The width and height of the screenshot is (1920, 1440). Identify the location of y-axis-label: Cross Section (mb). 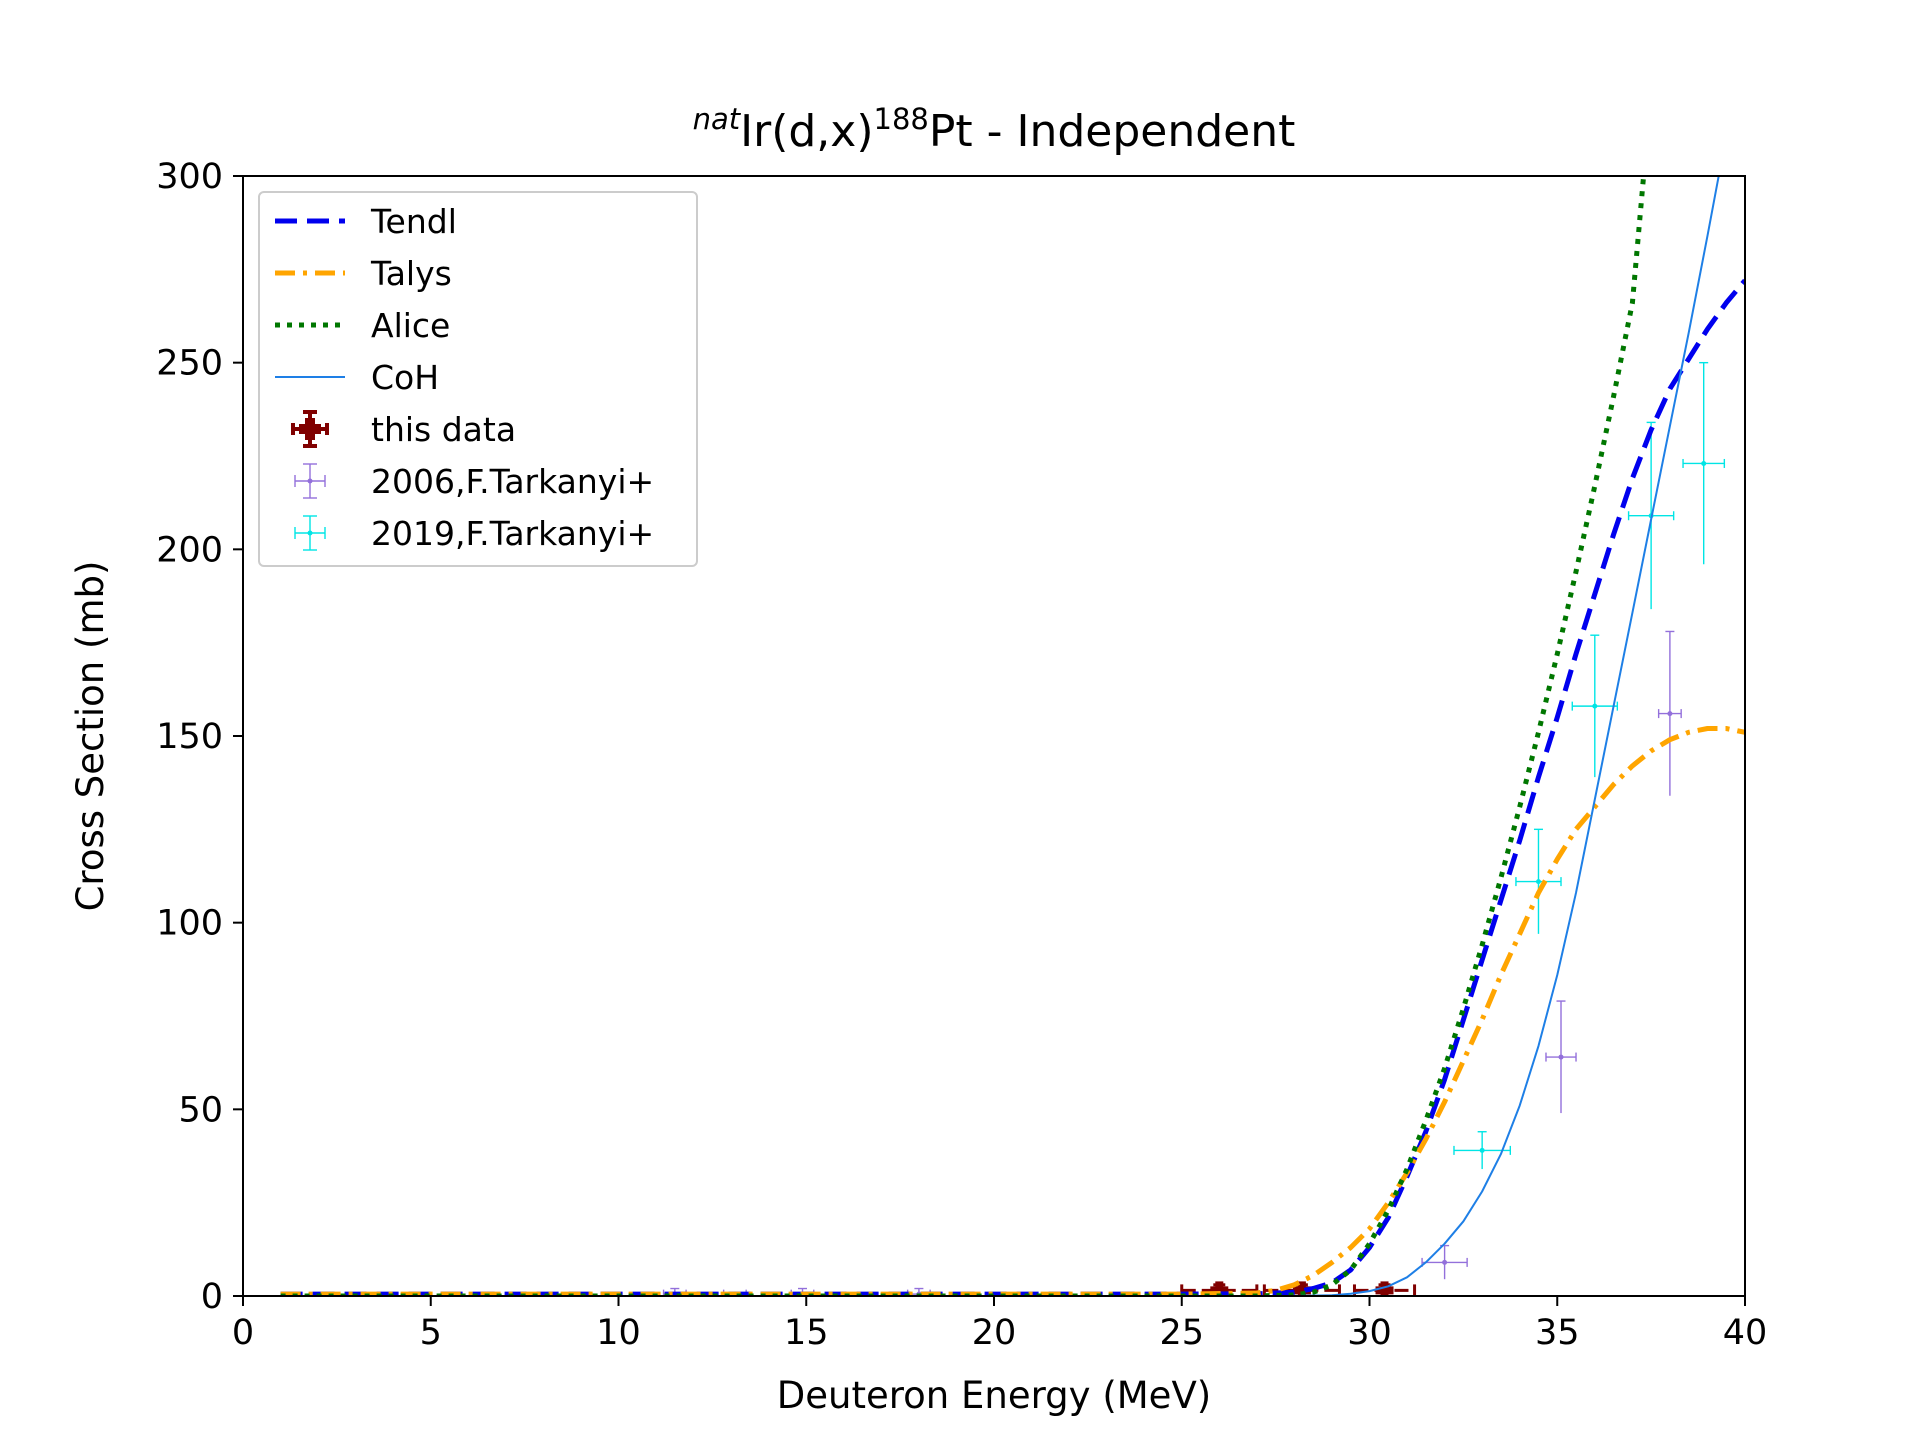
(90, 736).